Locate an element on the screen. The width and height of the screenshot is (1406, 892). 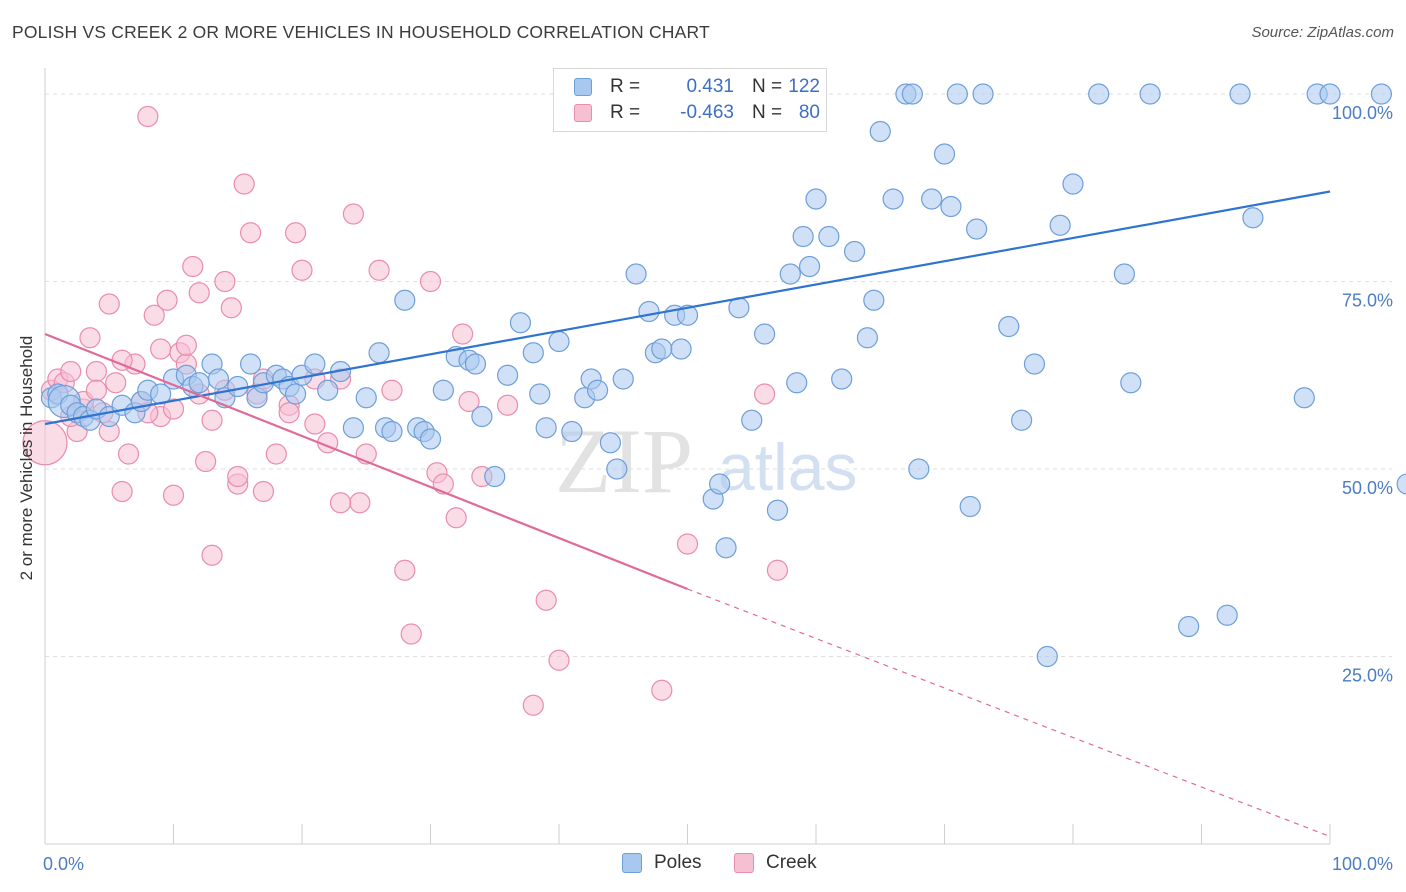
r-value: 0.431 is located at coordinates (710, 86).